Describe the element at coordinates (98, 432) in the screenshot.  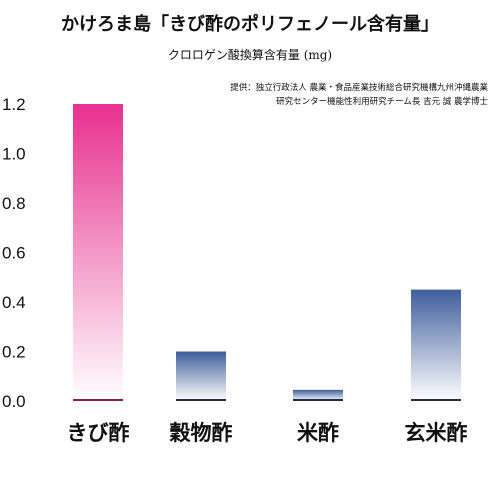
I see `x-tick-label: きび酢` at that location.